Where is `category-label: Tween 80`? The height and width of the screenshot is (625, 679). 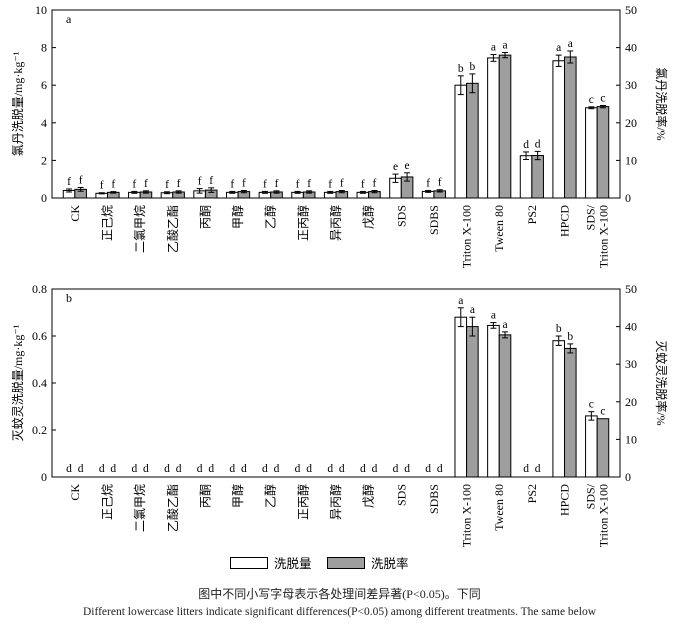
category-label: Tween 80 is located at coordinates (499, 228).